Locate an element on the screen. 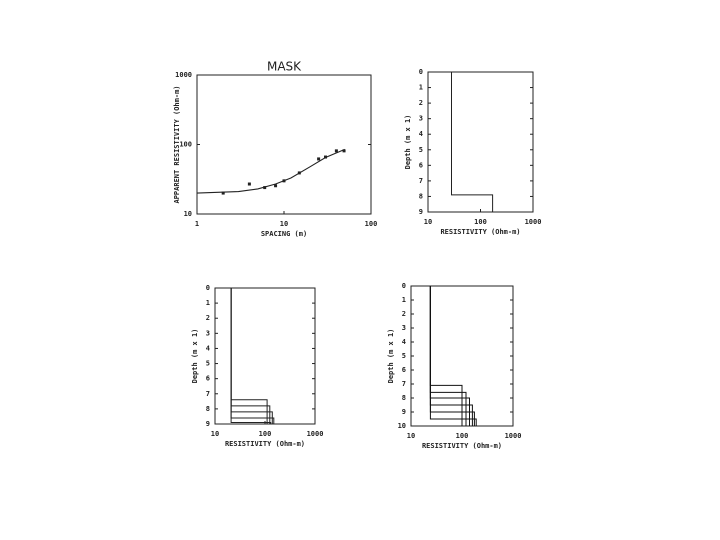 The image size is (720, 540). fit-curve is located at coordinates (271, 171).